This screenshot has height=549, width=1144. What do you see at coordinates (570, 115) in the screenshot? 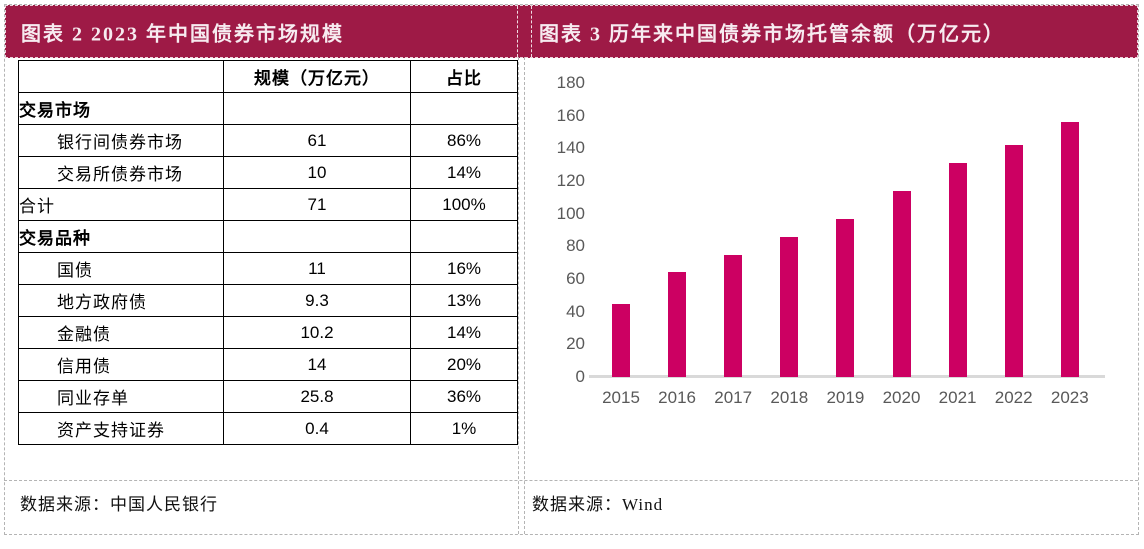
I see `y-axis-tick-label: 160` at bounding box center [570, 115].